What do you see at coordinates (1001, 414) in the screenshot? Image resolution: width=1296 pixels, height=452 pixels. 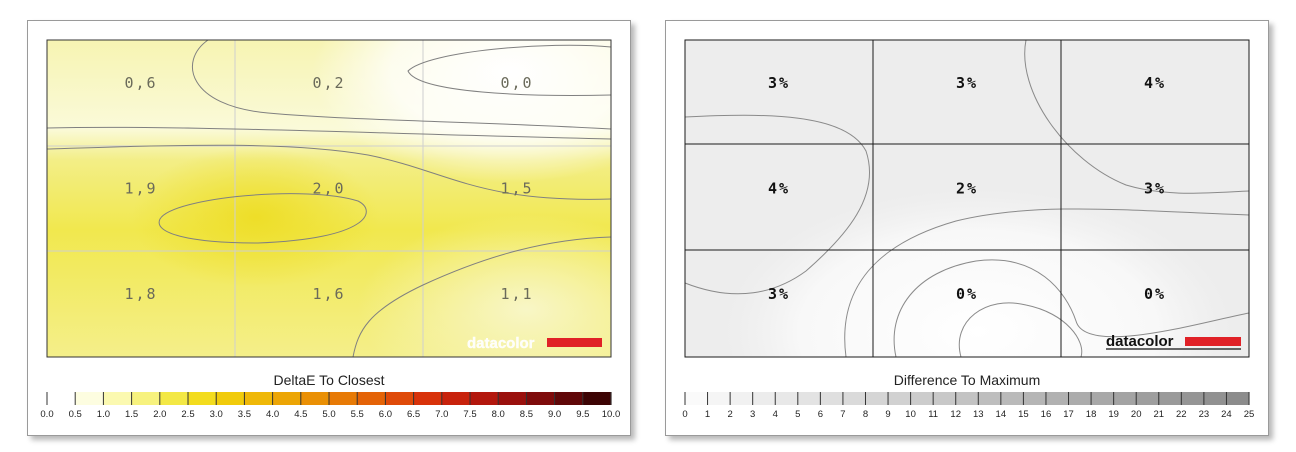 I see `scale-label: 14` at bounding box center [1001, 414].